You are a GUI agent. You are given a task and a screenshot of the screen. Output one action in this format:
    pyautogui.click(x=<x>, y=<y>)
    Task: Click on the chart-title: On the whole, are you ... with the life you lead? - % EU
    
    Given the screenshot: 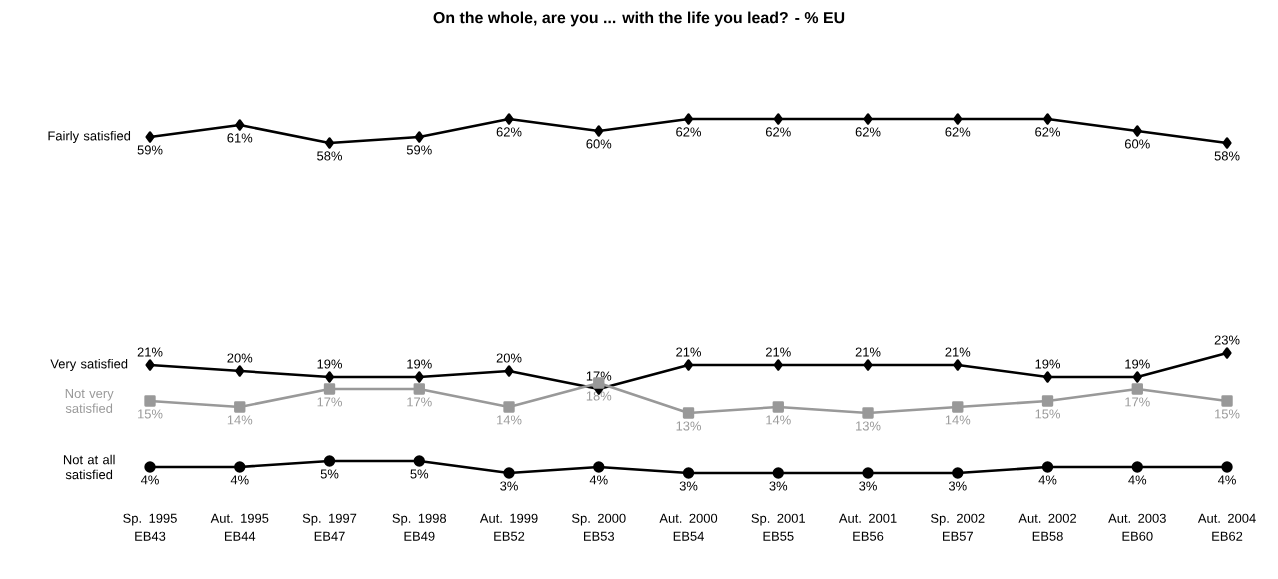 What is the action you would take?
    pyautogui.click(x=639, y=19)
    